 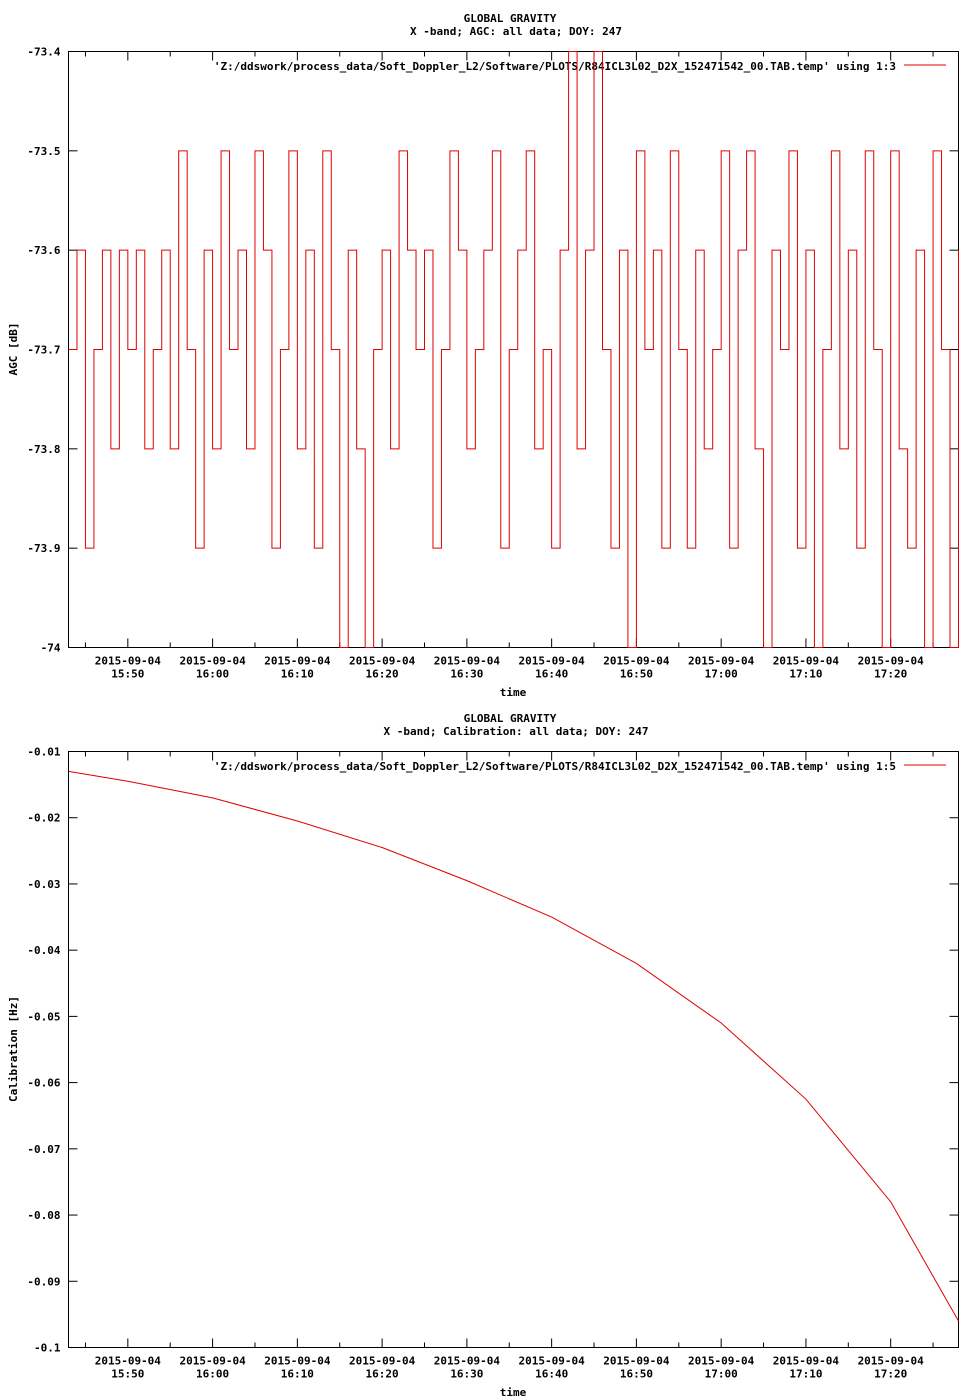 What do you see at coordinates (516, 31) in the screenshot?
I see `agc-chart-subtitle: X -band; AGC: all data; DOY: 247` at bounding box center [516, 31].